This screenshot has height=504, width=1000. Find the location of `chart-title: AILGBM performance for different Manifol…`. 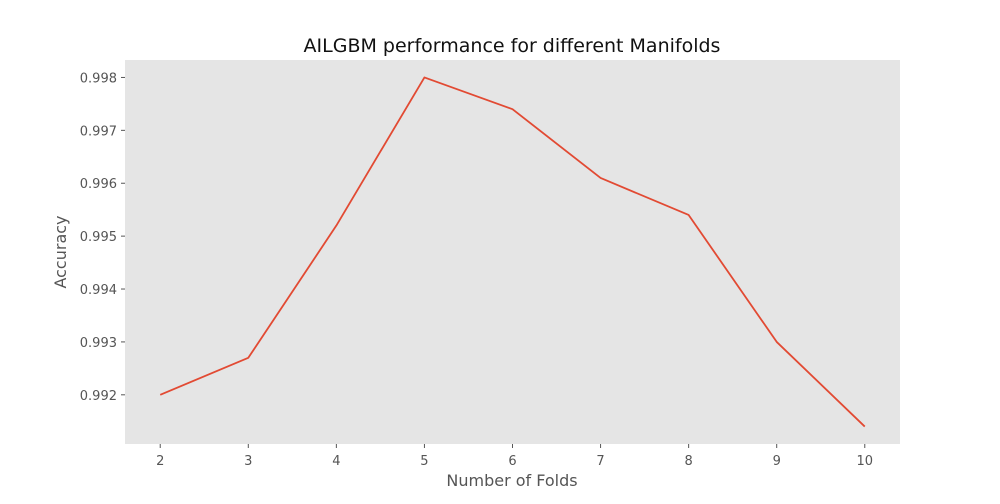

chart-title: AILGBM performance for different Manifol… is located at coordinates (512, 46).